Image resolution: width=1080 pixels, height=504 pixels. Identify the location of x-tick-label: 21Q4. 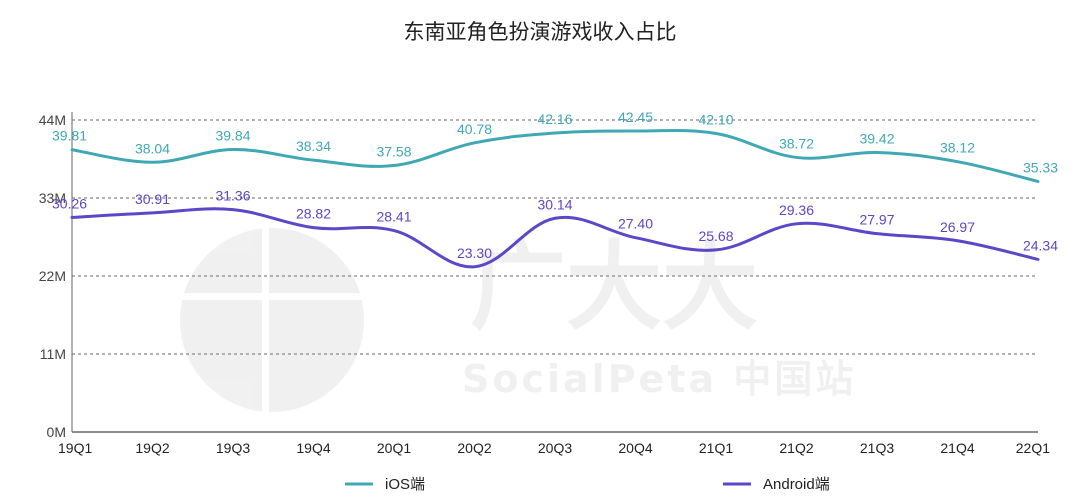
(957, 448).